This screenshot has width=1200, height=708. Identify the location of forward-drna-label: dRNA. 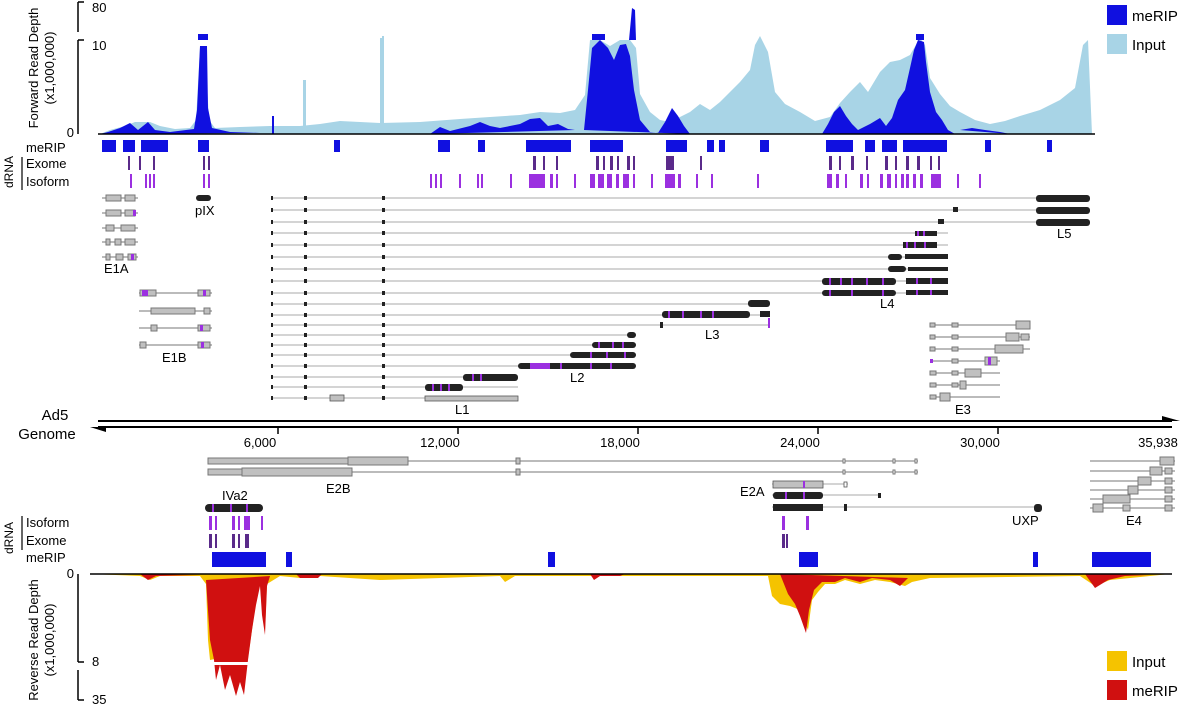
(9, 172).